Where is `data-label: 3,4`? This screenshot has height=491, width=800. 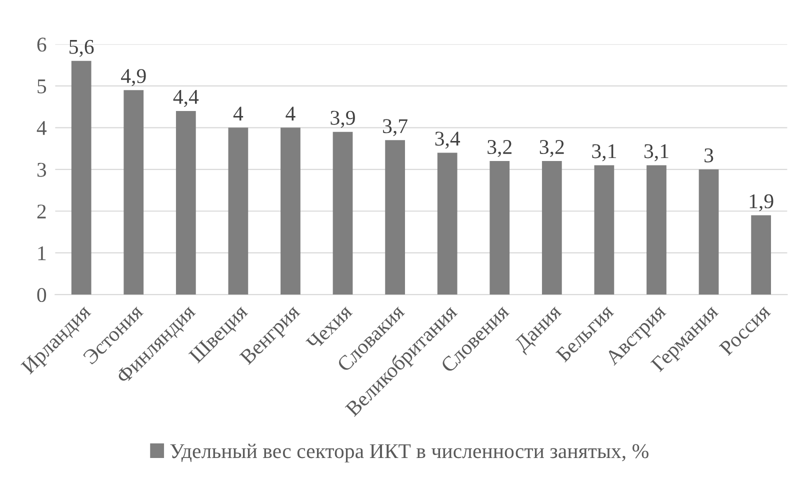
data-label: 3,4 is located at coordinates (447, 140).